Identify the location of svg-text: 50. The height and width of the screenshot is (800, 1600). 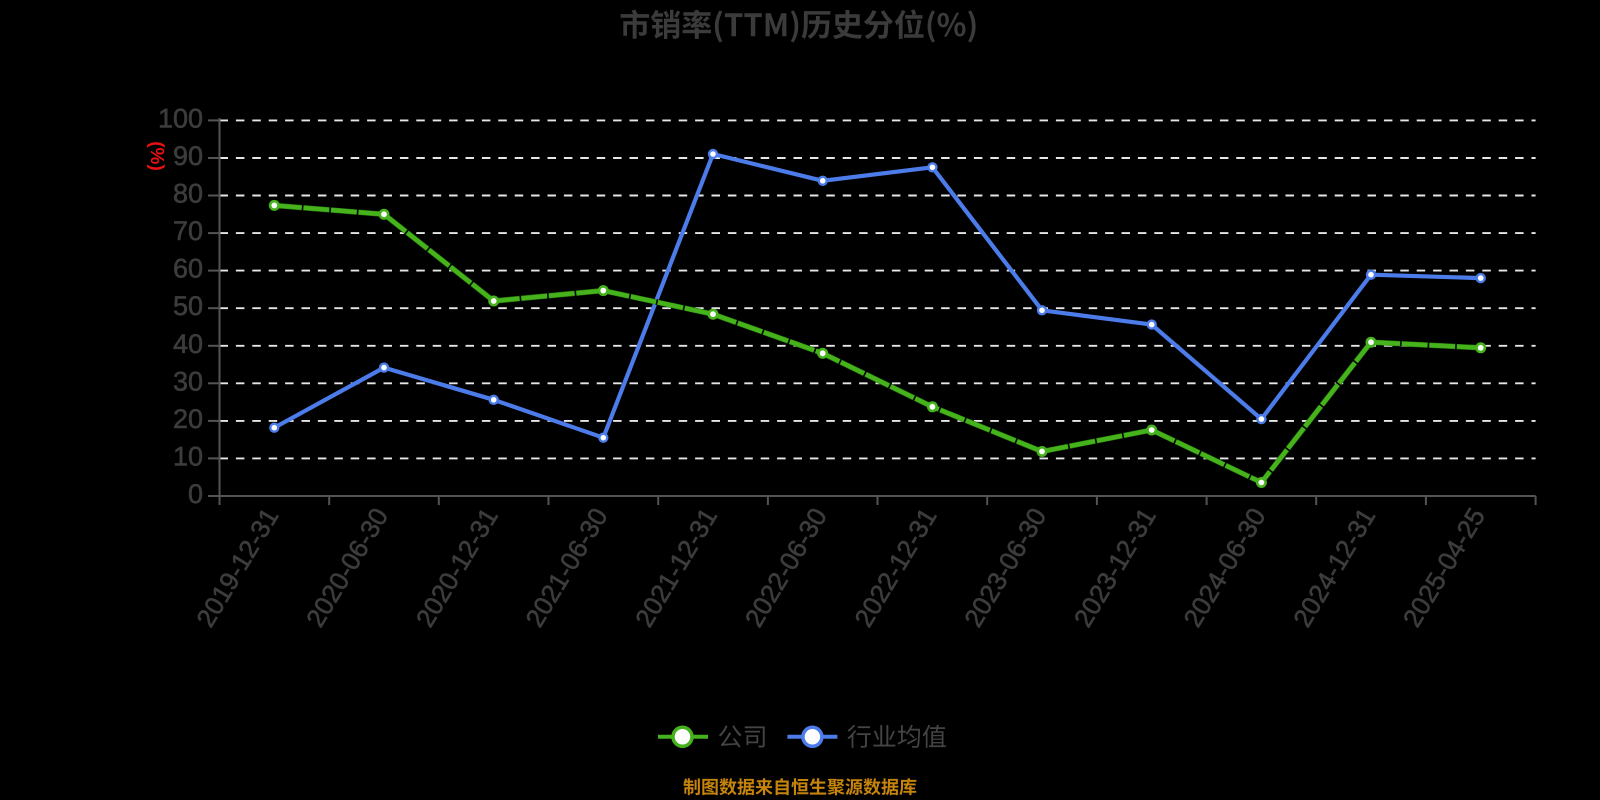
(188, 306).